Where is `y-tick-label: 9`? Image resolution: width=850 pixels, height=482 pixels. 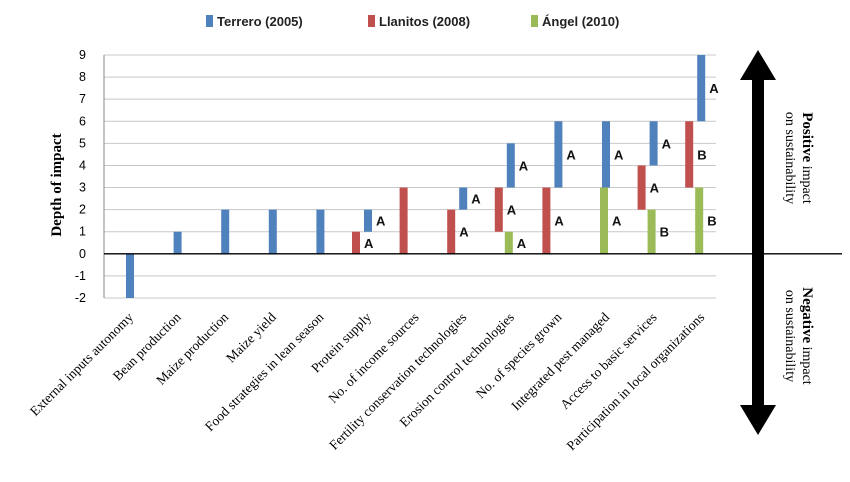 y-tick-label: 9 is located at coordinates (82, 55).